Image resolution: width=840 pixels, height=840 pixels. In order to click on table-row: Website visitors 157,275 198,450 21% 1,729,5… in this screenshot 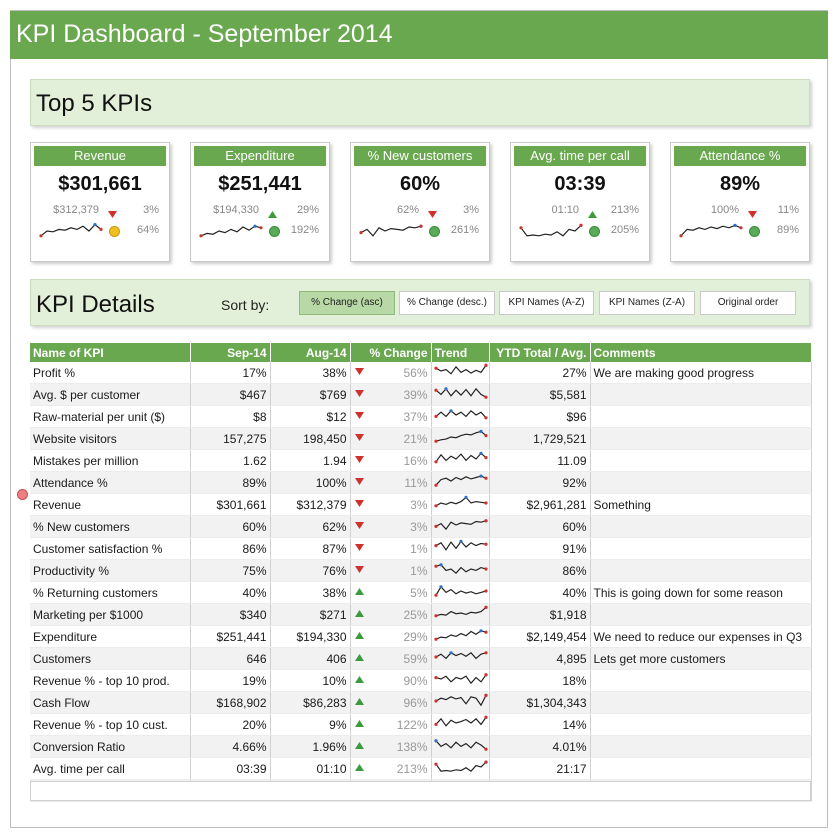, I will do `click(421, 438)`.